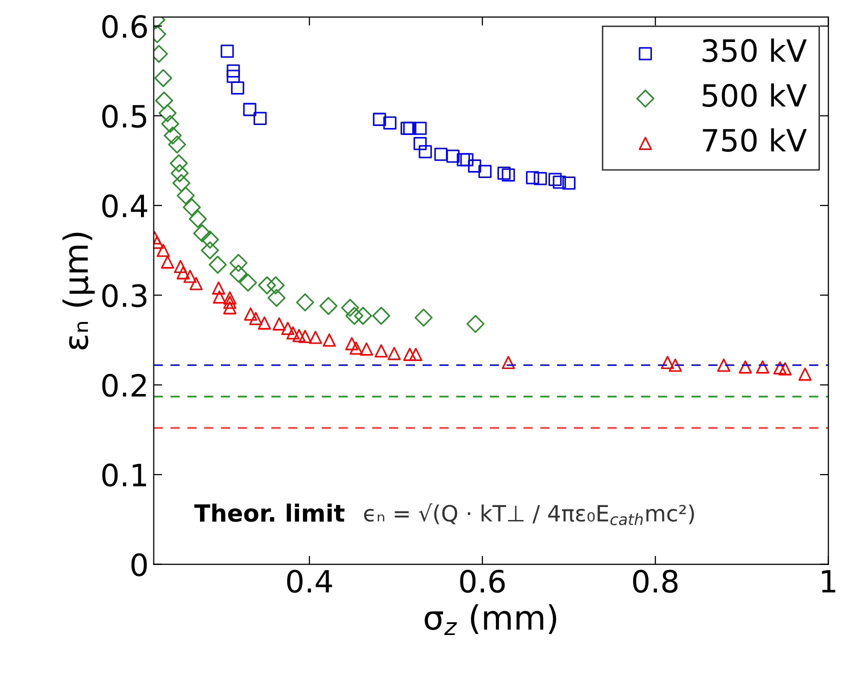 This screenshot has width=854, height=684. I want to click on y-tick-label: 0.1, so click(124, 475).